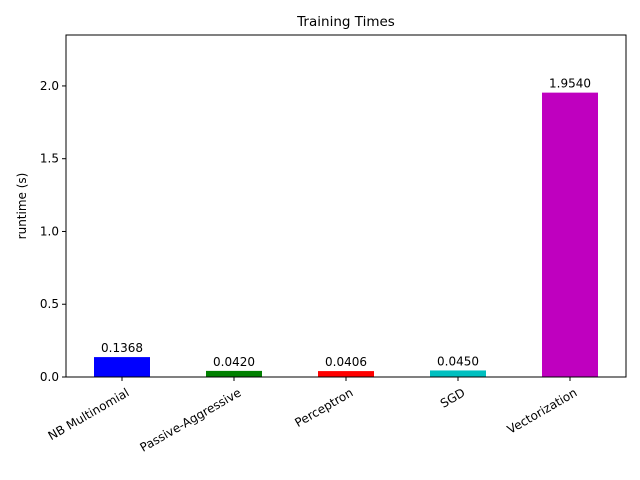 The height and width of the screenshot is (480, 640). Describe the element at coordinates (453, 397) in the screenshot. I see `x-tick-label: SGD` at that location.